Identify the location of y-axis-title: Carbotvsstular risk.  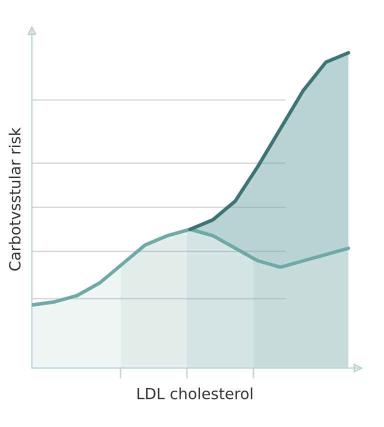
(14, 199).